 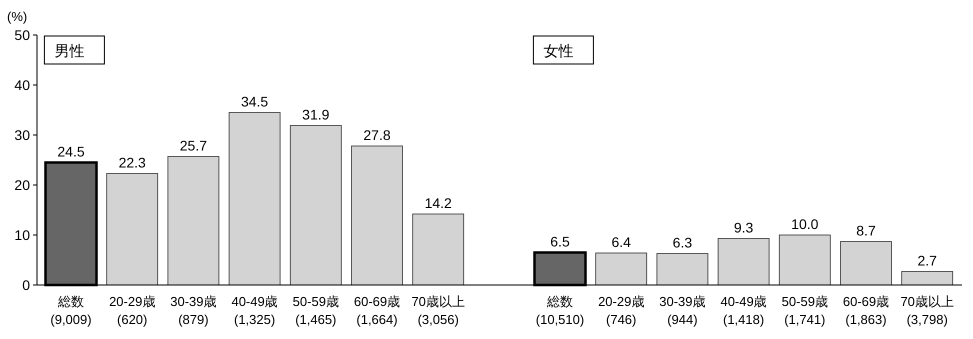 I want to click on x-tick-label: 50-59歳 (1,741), so click(x=805, y=310).